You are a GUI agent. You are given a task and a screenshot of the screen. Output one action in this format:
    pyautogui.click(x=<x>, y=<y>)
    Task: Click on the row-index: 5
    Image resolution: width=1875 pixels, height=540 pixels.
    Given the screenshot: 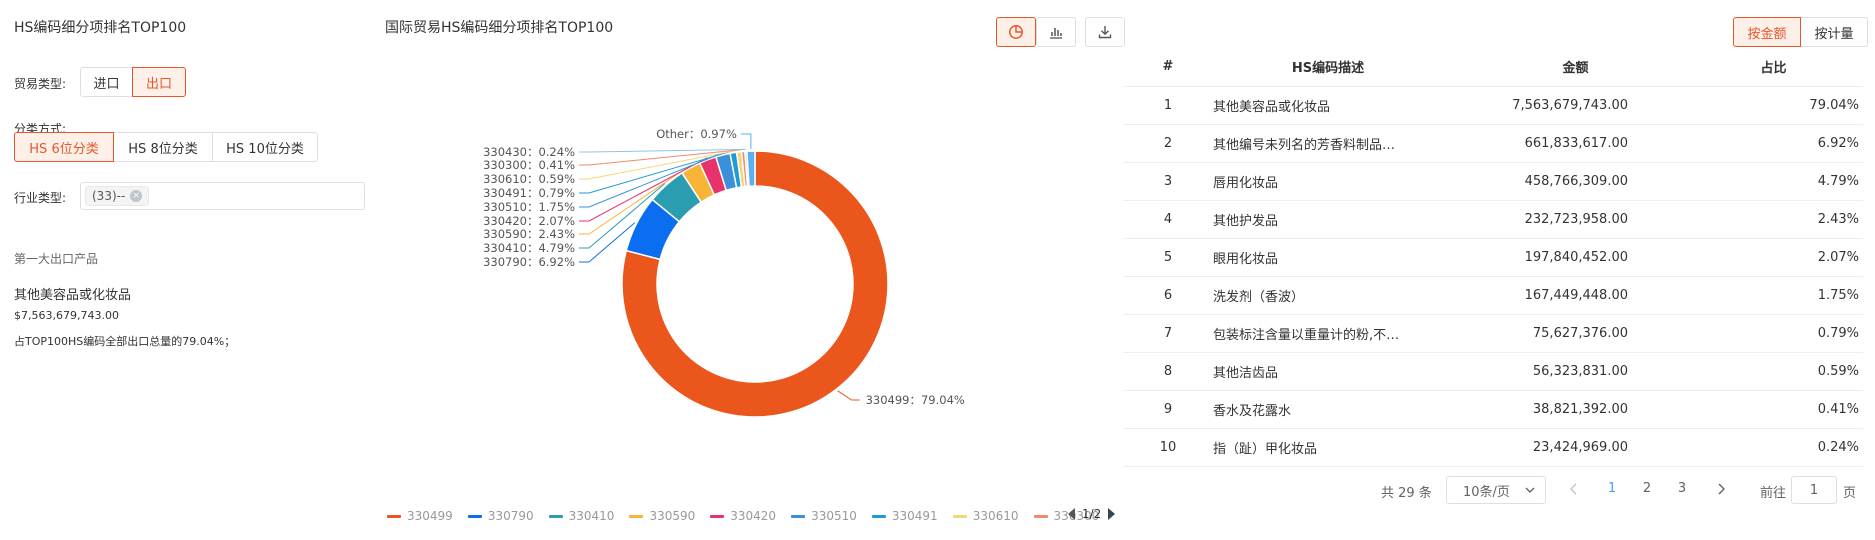 What is the action you would take?
    pyautogui.click(x=1168, y=257)
    